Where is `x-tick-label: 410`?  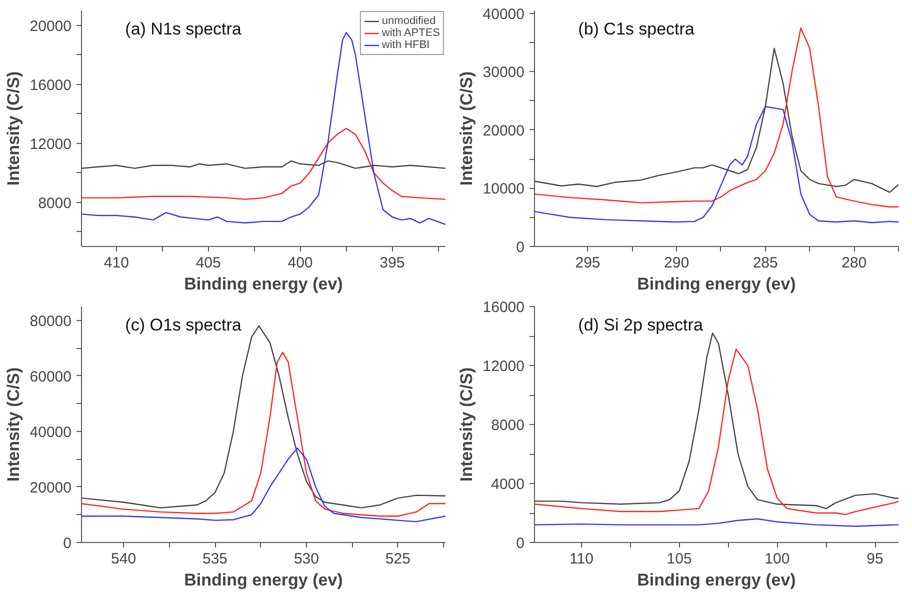 x-tick-label: 410 is located at coordinates (116, 263).